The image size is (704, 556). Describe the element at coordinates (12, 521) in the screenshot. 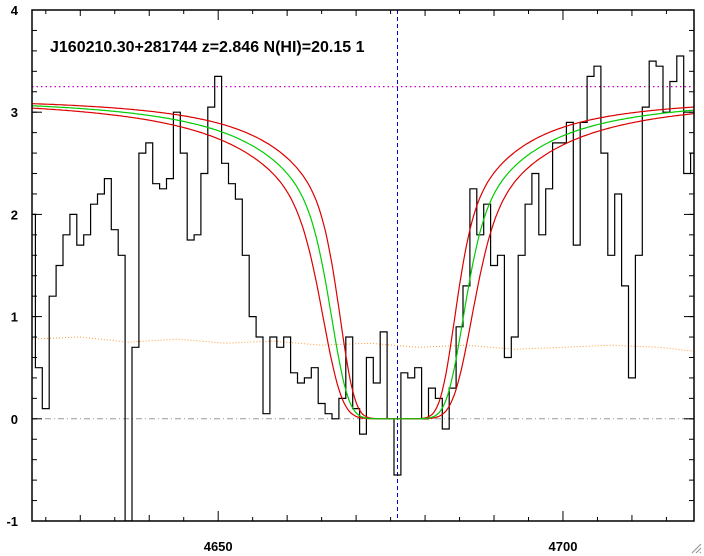

I see `y-tick-label: -1` at that location.